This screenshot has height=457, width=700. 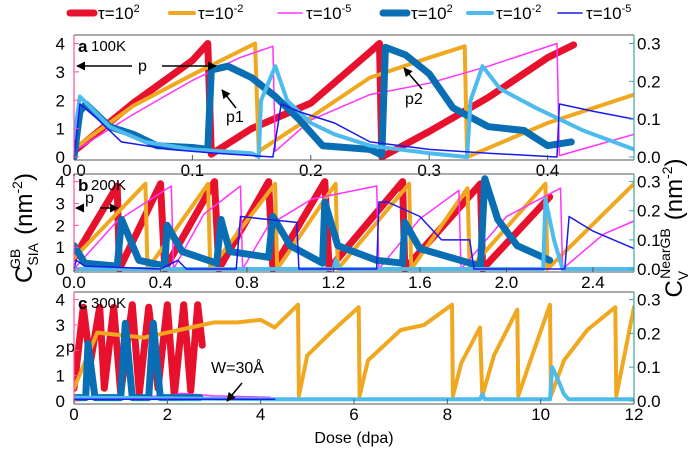 What do you see at coordinates (447, 414) in the screenshot?
I see `x-tick-label: 8` at bounding box center [447, 414].